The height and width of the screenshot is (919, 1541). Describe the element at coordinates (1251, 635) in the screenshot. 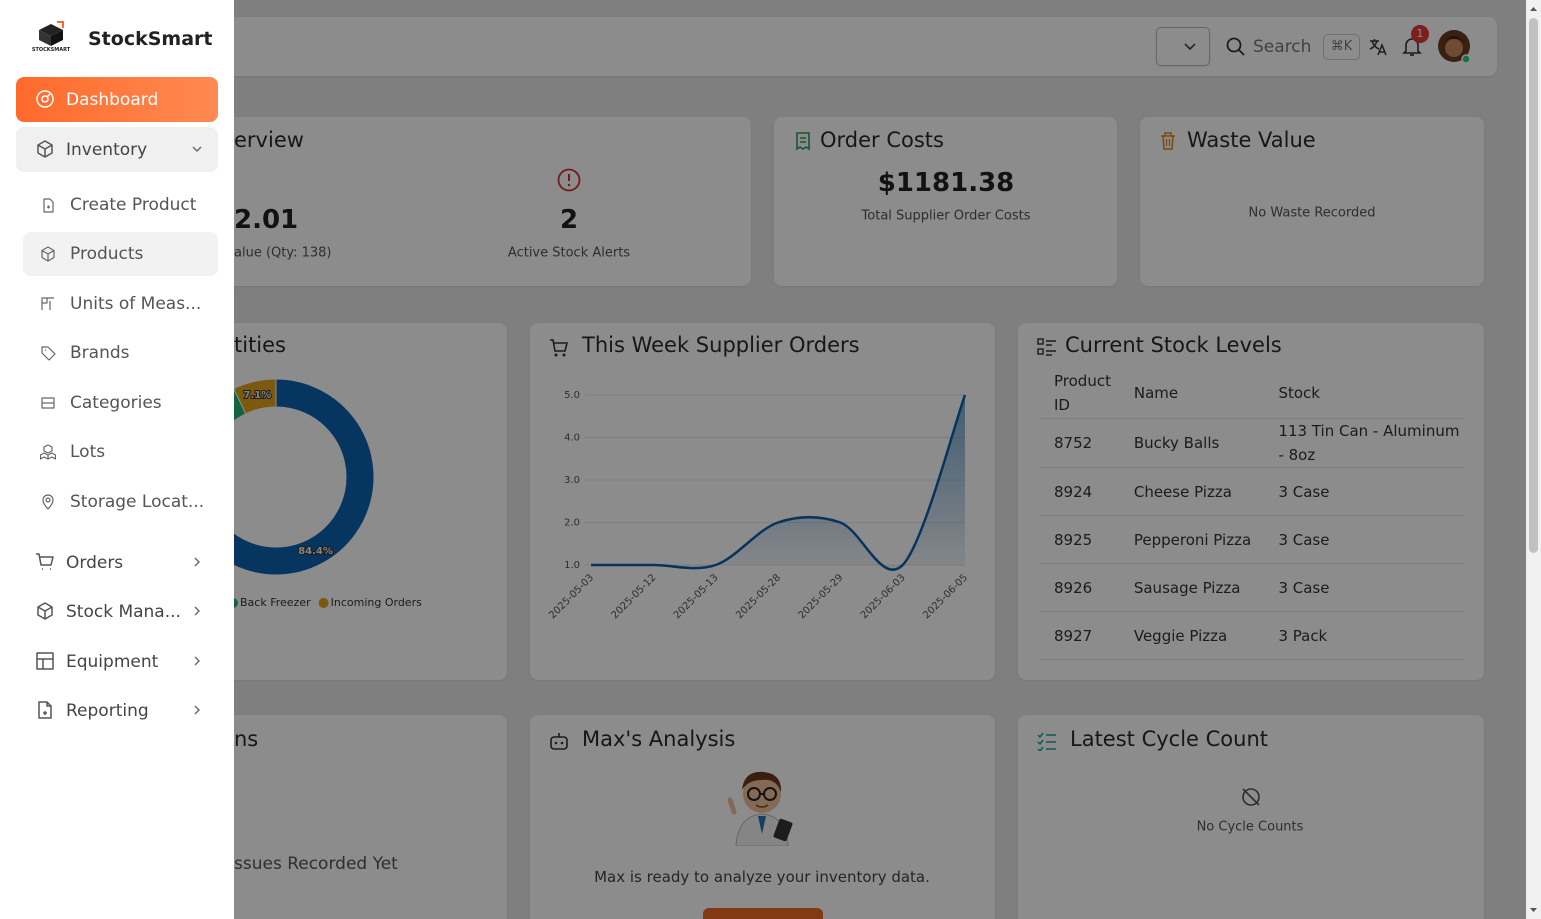

I see `table-row: 8927 Veggie Pizza 3 Pack` at that location.